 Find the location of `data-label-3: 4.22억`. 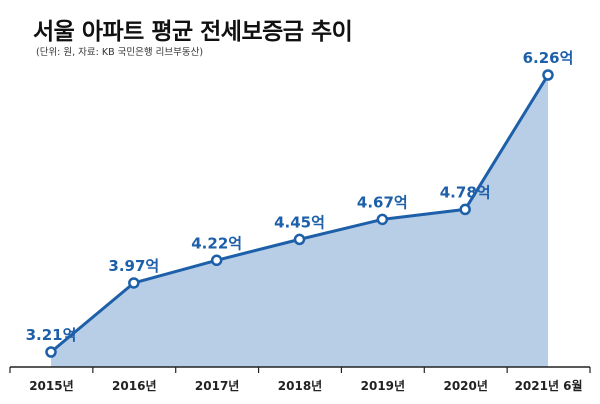

data-label-3: 4.22억 is located at coordinates (216, 243).